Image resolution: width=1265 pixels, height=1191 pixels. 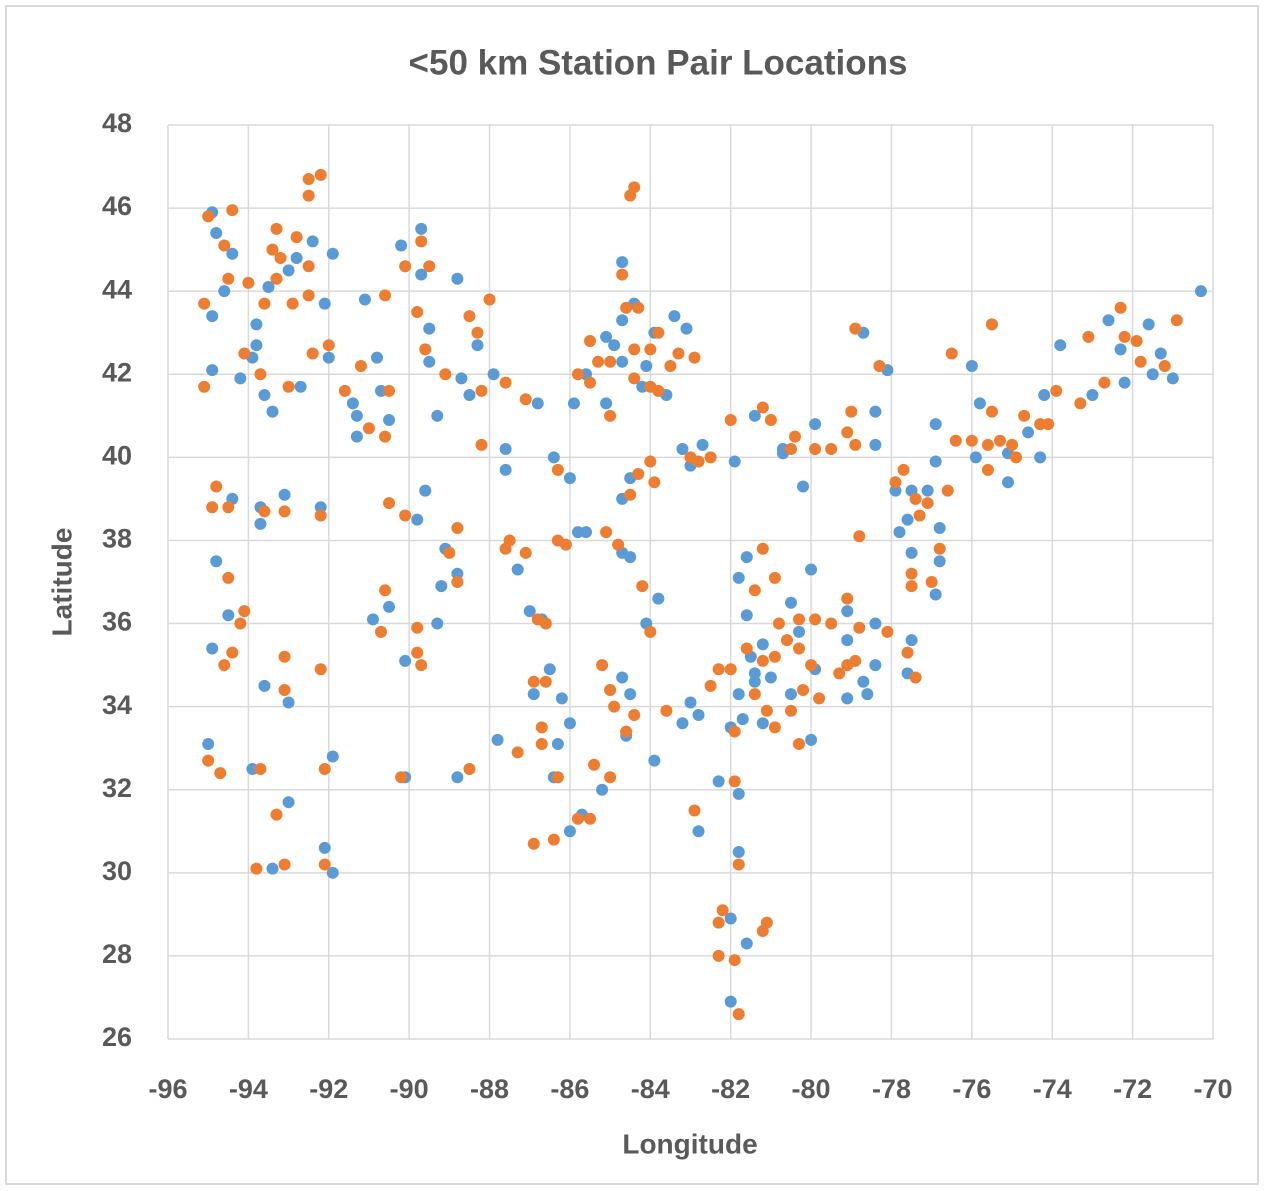 I want to click on x-tick-label: -84, so click(x=650, y=1089).